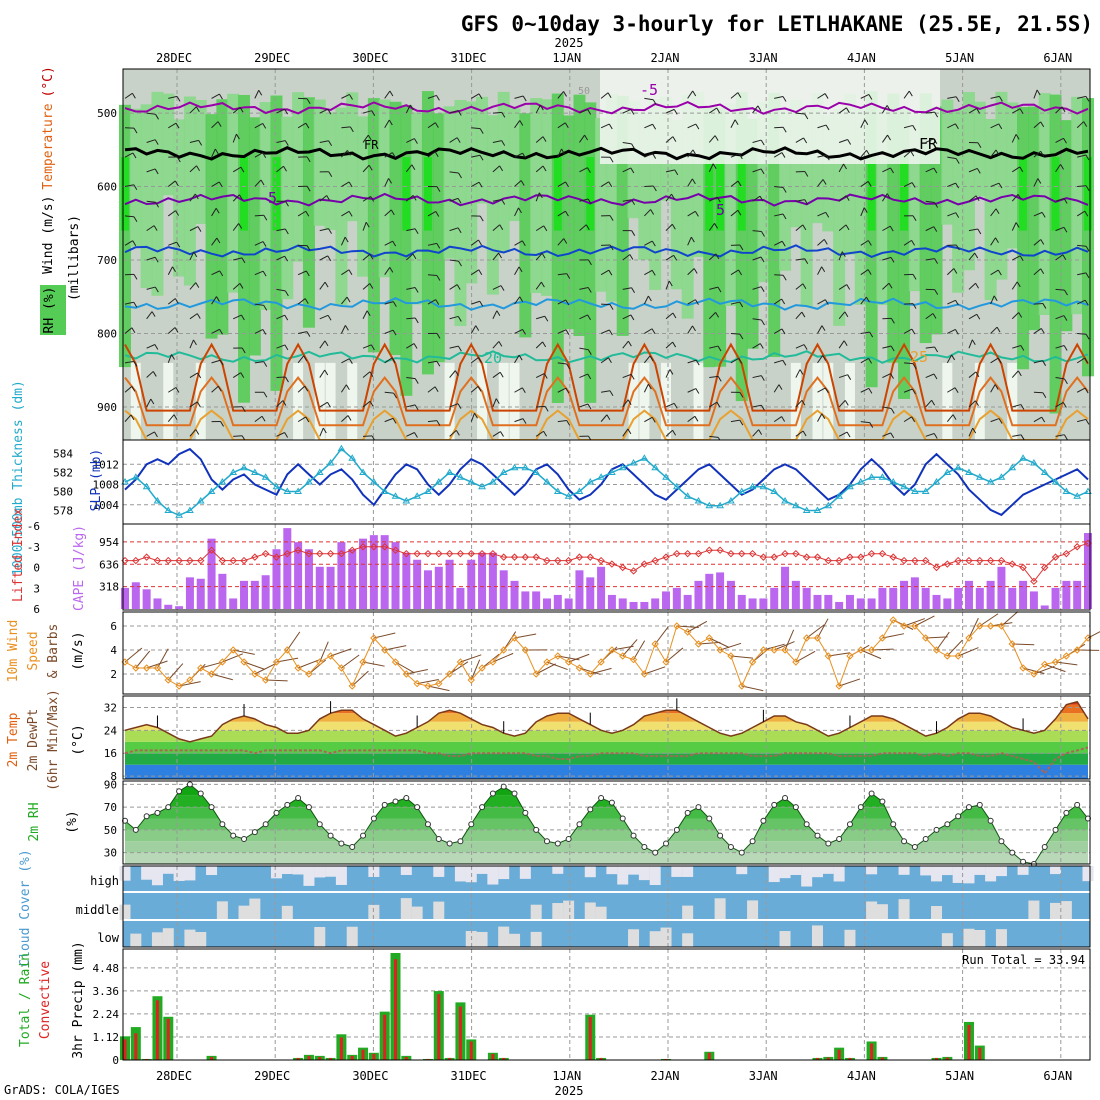  What do you see at coordinates (566, 1076) in the screenshot?
I see `day-label-bottom: 1JAN` at bounding box center [566, 1076].